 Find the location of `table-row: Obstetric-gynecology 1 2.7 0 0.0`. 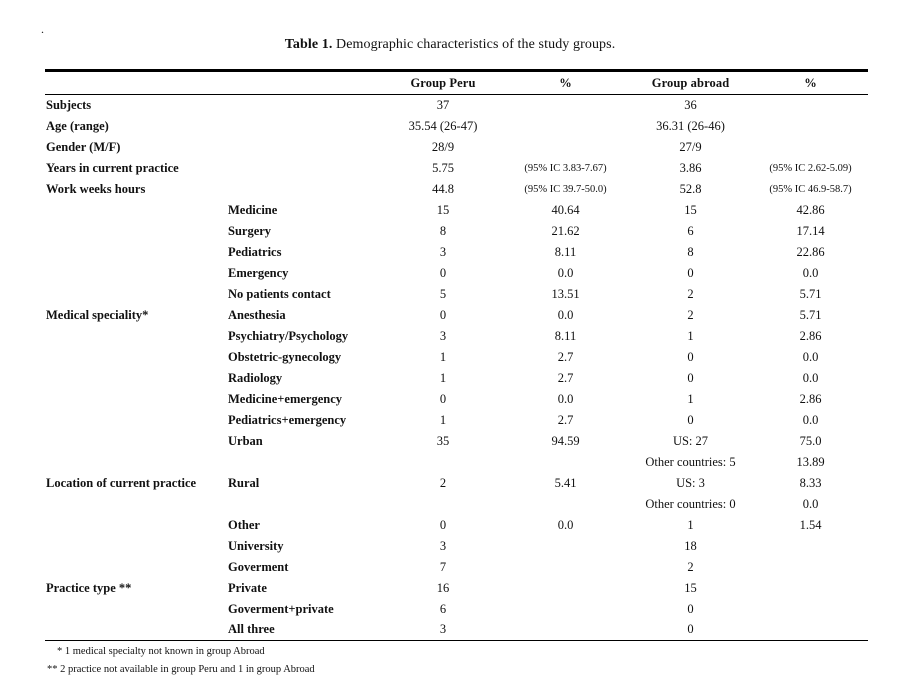

table-row: Obstetric-gynecology 1 2.7 0 0.0 is located at coordinates (456, 357).